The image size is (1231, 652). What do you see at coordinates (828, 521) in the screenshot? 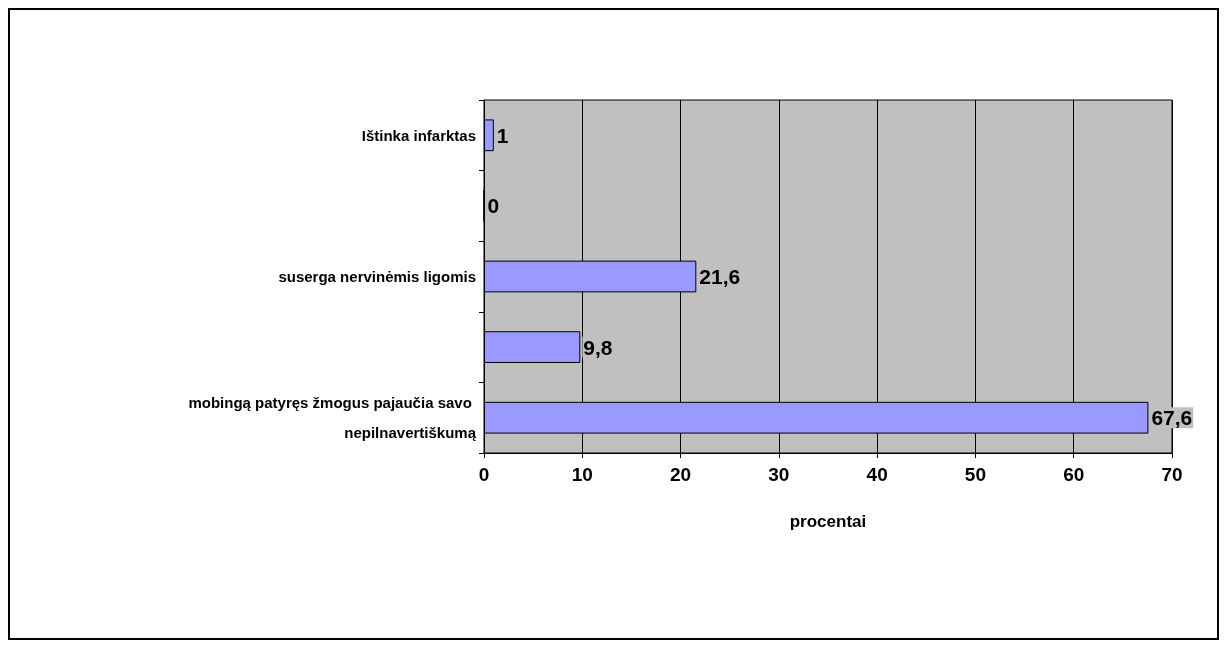
I see `x-axis-title: procentai` at bounding box center [828, 521].